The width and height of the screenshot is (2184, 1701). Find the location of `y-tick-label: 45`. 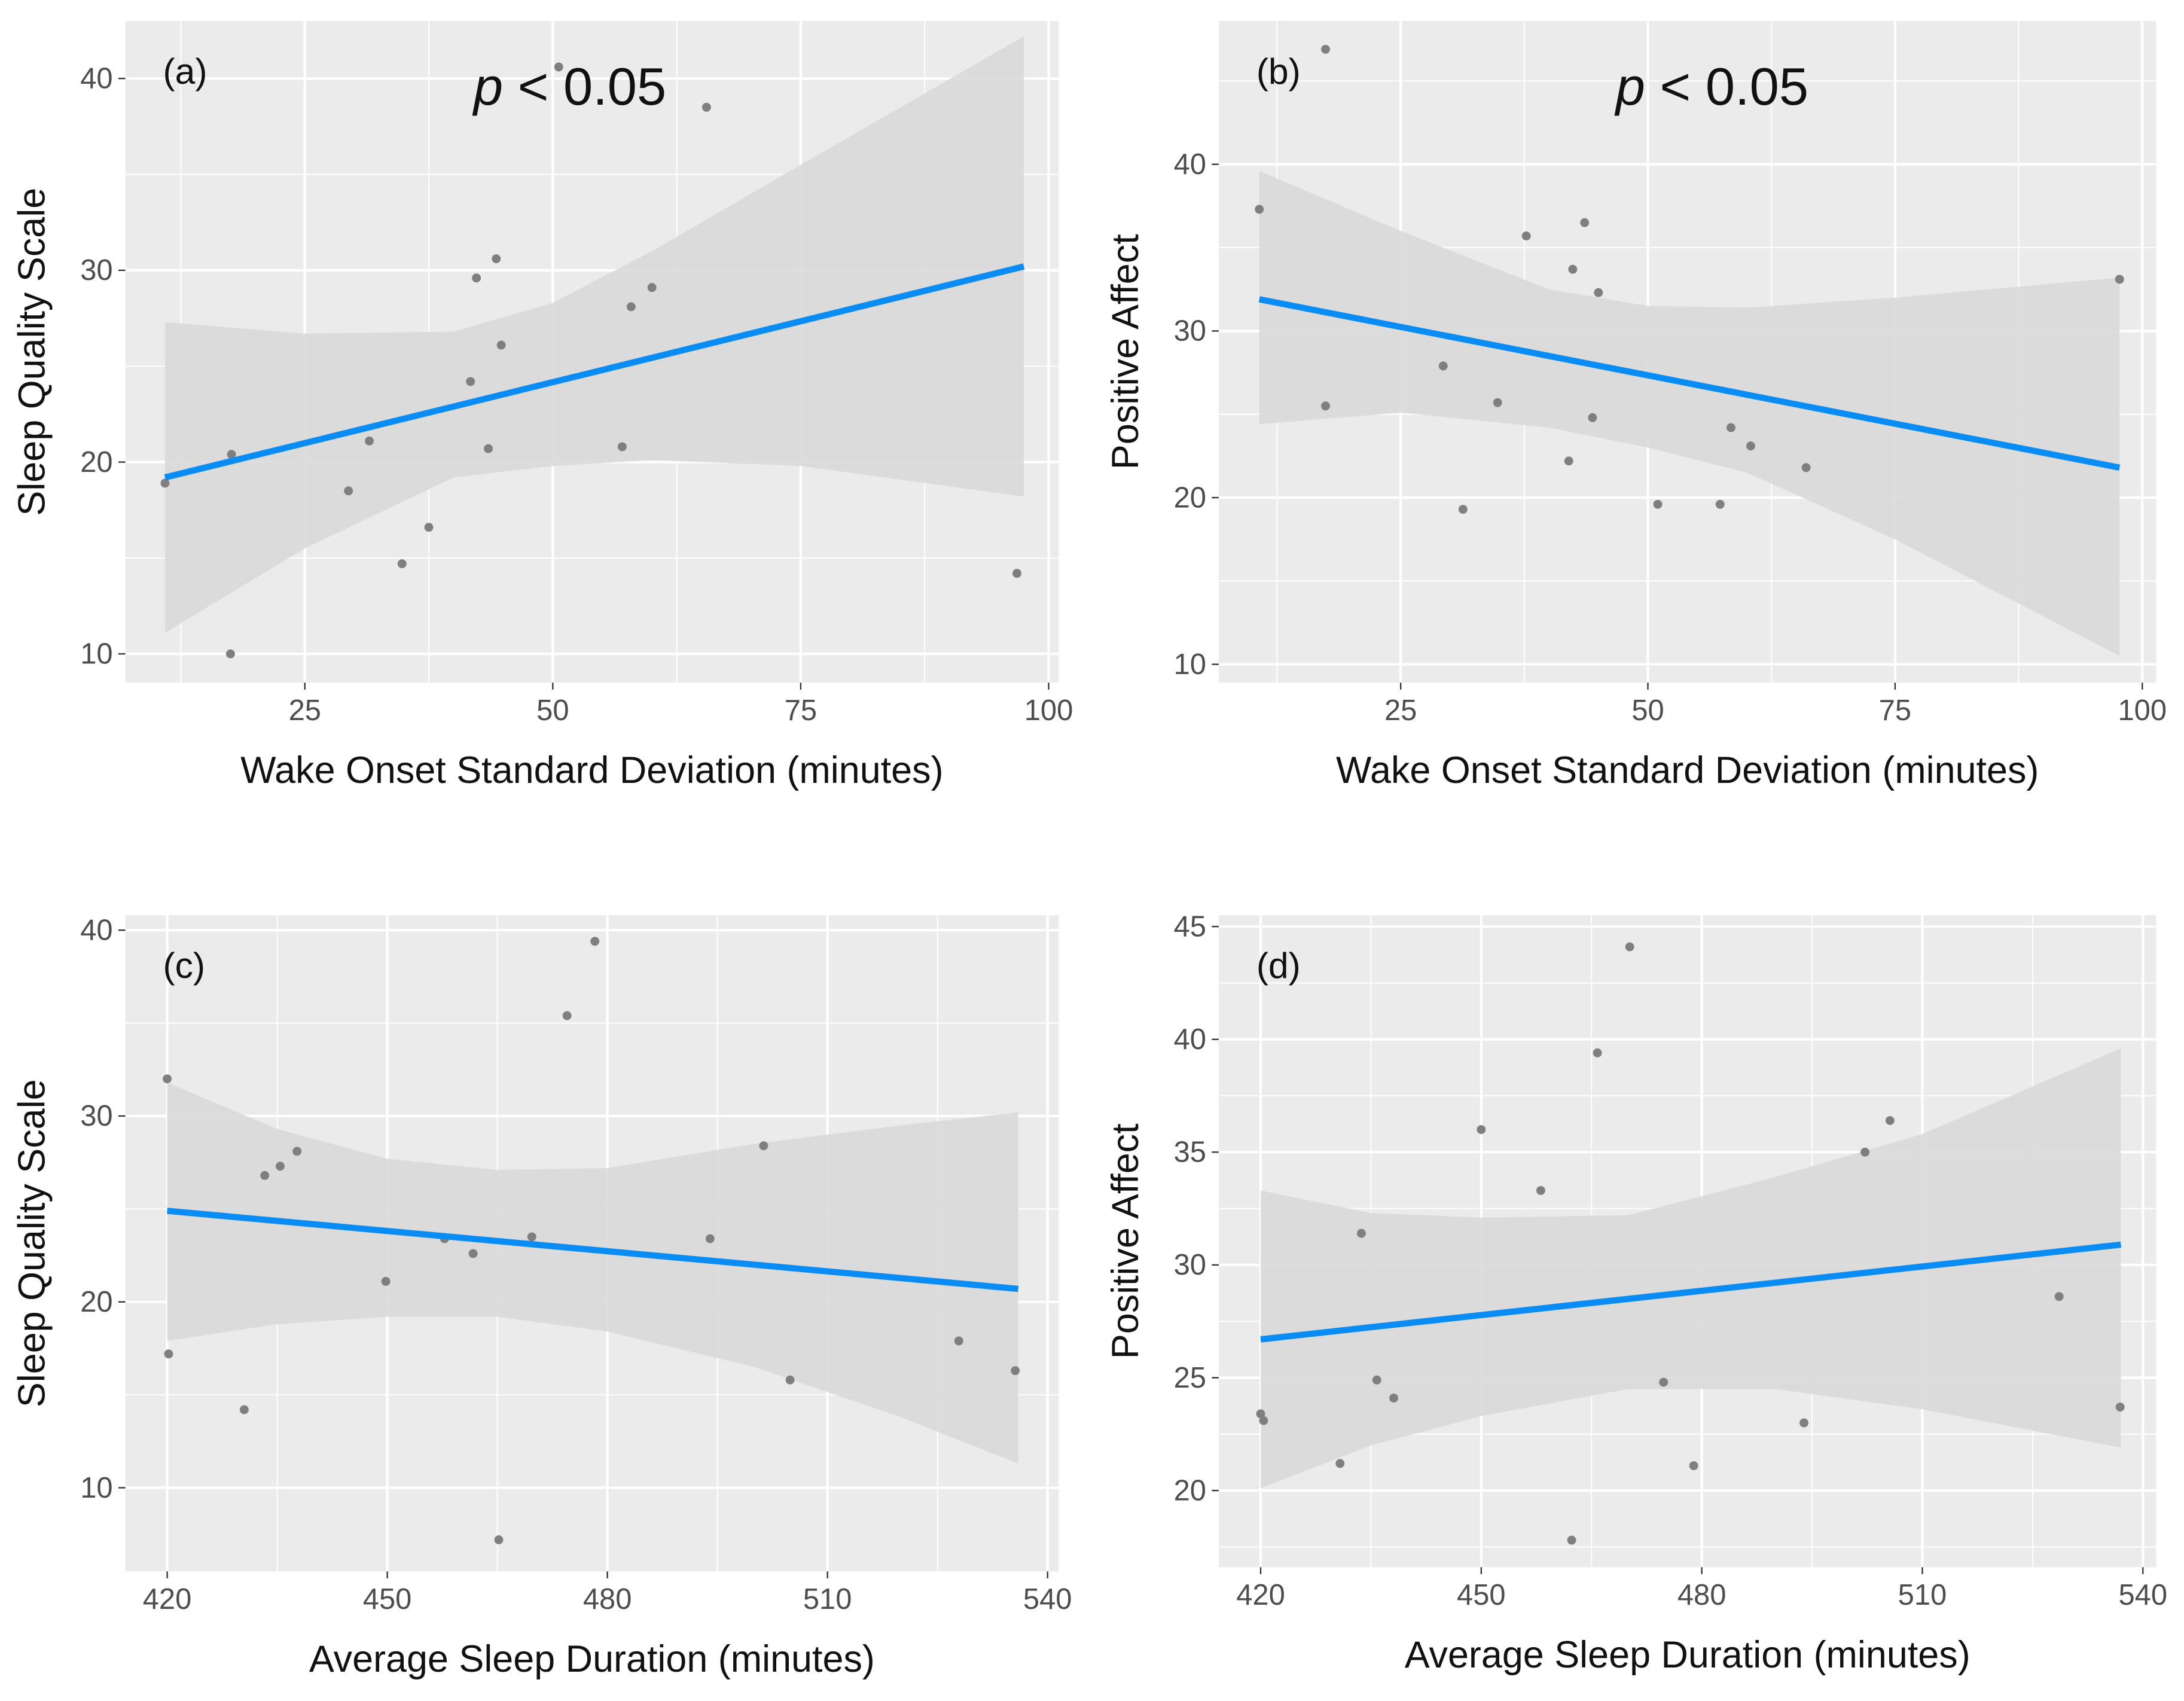

y-tick-label: 45 is located at coordinates (1190, 926).